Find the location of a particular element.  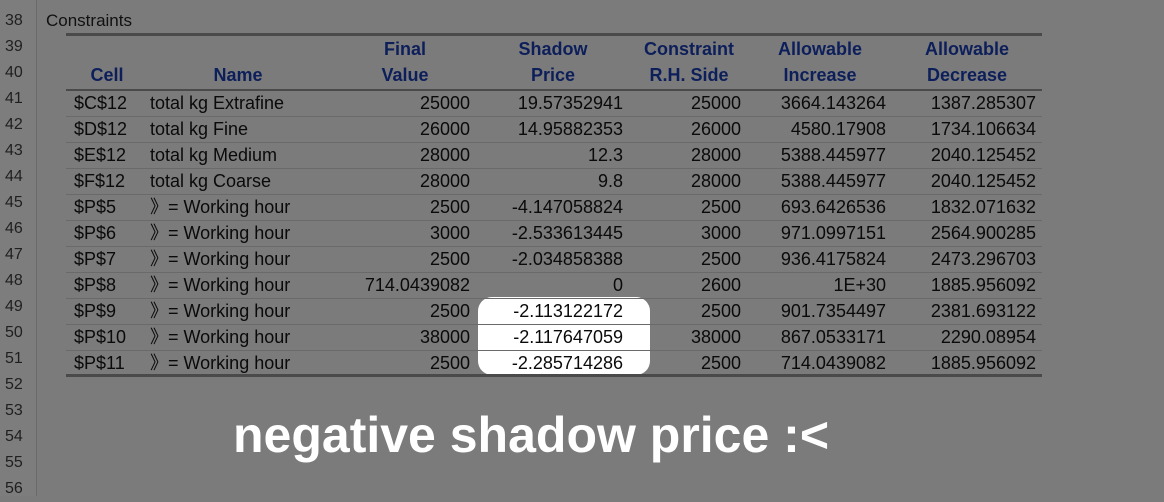

cell-shadow: -2.034858388 is located at coordinates (567, 259).